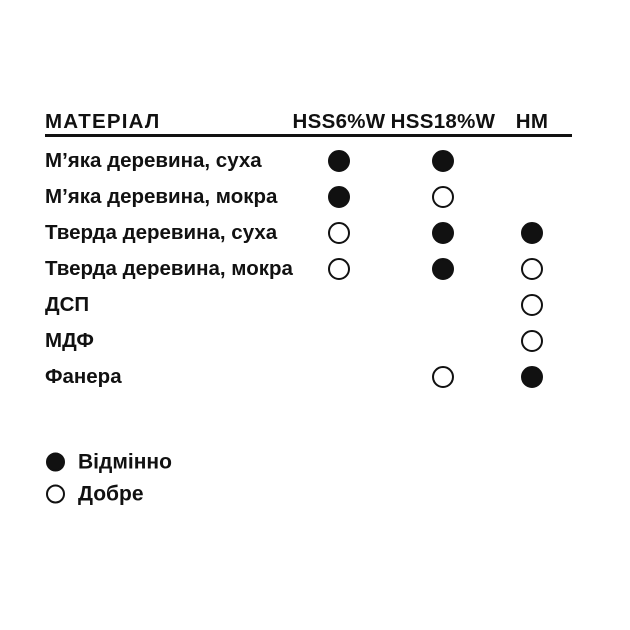  I want to click on row-label: Тверда деревина, мокра, so click(169, 268).